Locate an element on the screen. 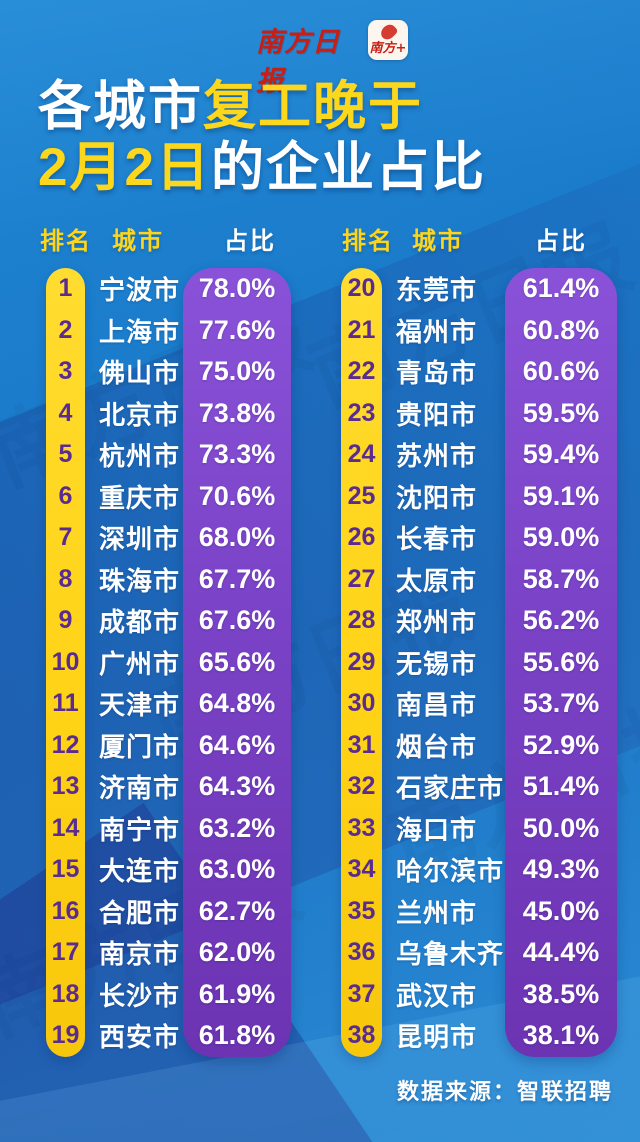 The image size is (640, 1142). share-cell: 65.6% is located at coordinates (237, 661).